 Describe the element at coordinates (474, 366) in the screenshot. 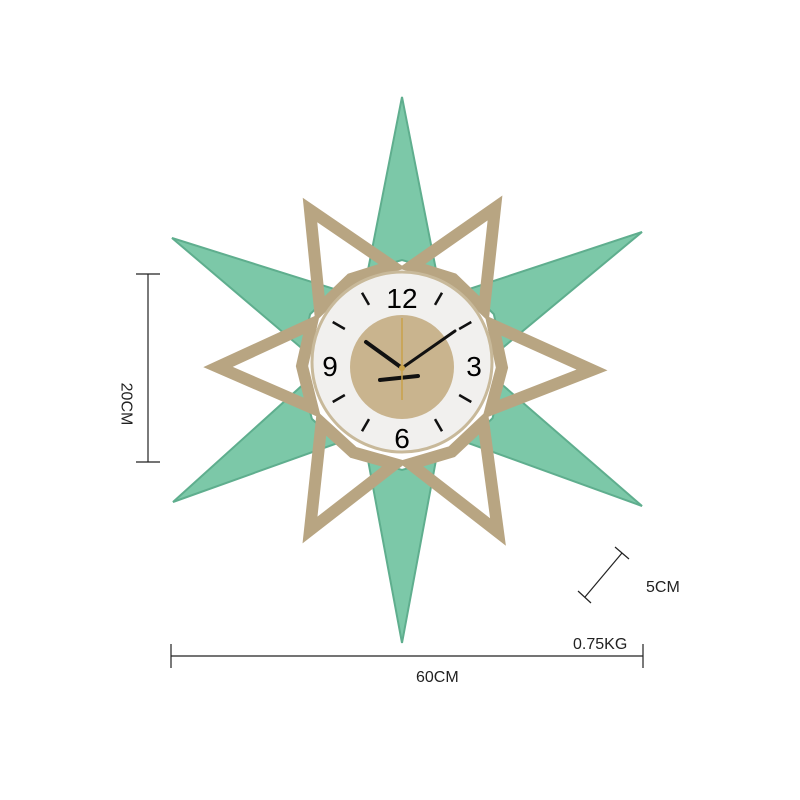

I see `numeral-3: 3` at that location.